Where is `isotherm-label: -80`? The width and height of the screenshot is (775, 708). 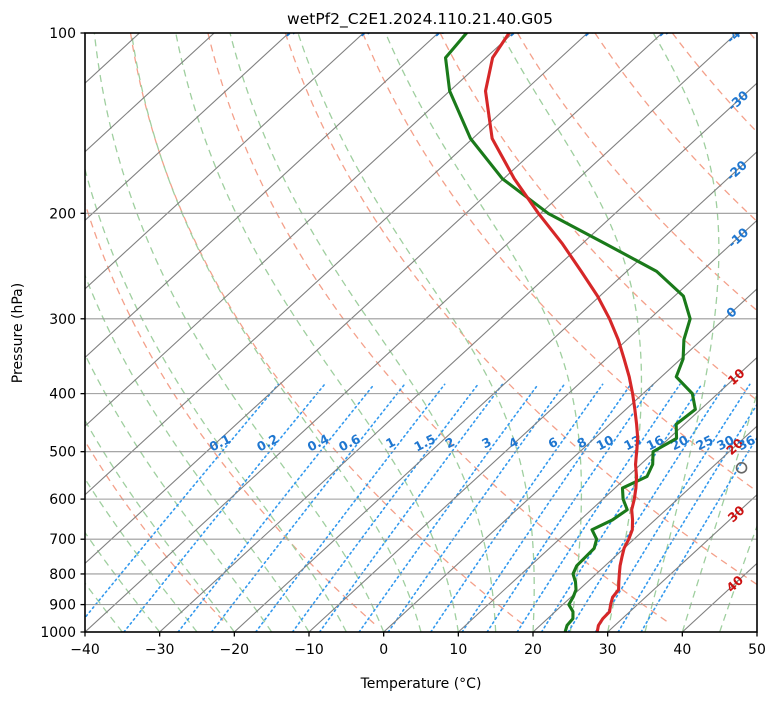
isotherm-label: -80 is located at coordinates (443, 28).